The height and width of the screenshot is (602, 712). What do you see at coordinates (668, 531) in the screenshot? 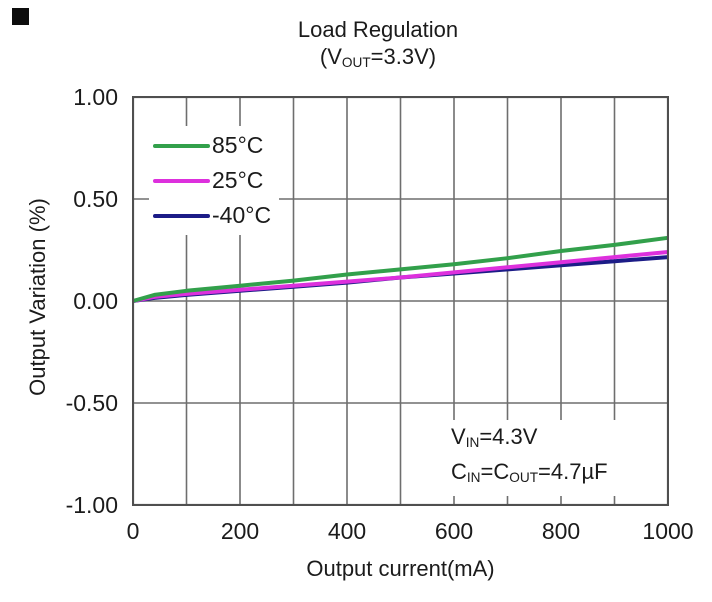
I see `x-tick-label: 1000` at bounding box center [668, 531].